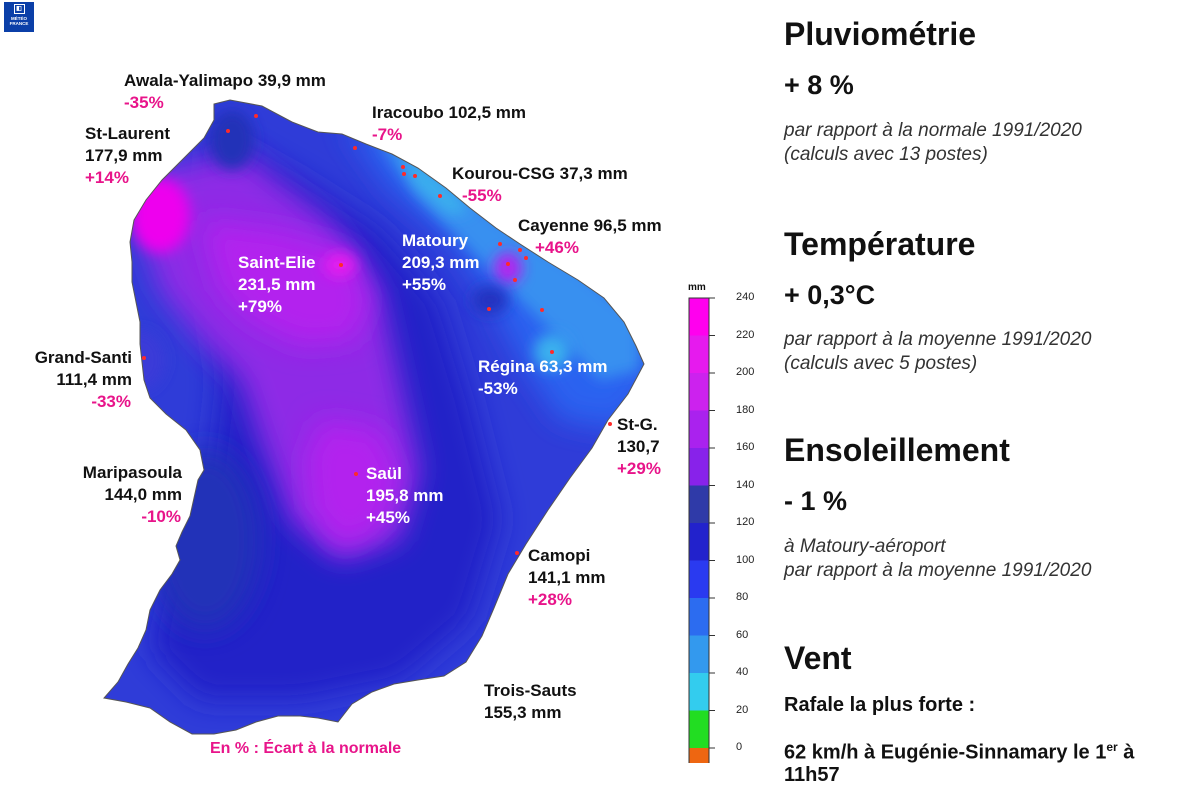 This screenshot has height=791, width=1203. I want to click on map-note: En % : Écart à la normale, so click(306, 748).